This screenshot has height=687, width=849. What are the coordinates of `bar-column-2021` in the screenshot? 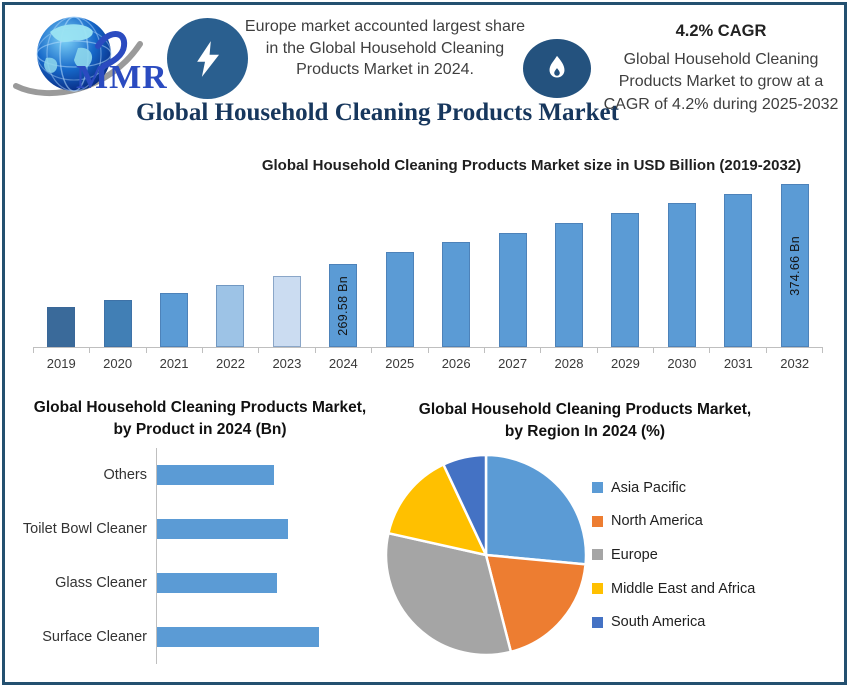 It's located at (174, 320).